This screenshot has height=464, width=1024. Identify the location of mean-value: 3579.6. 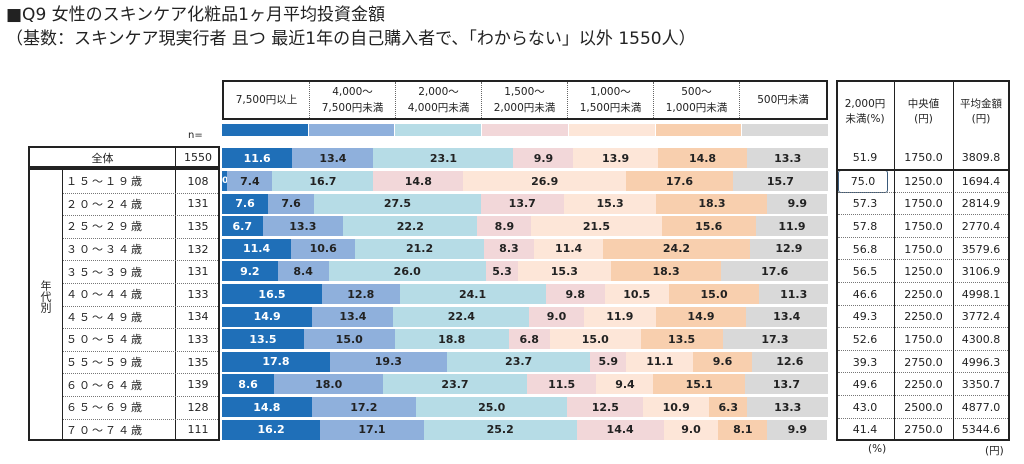
(981, 249).